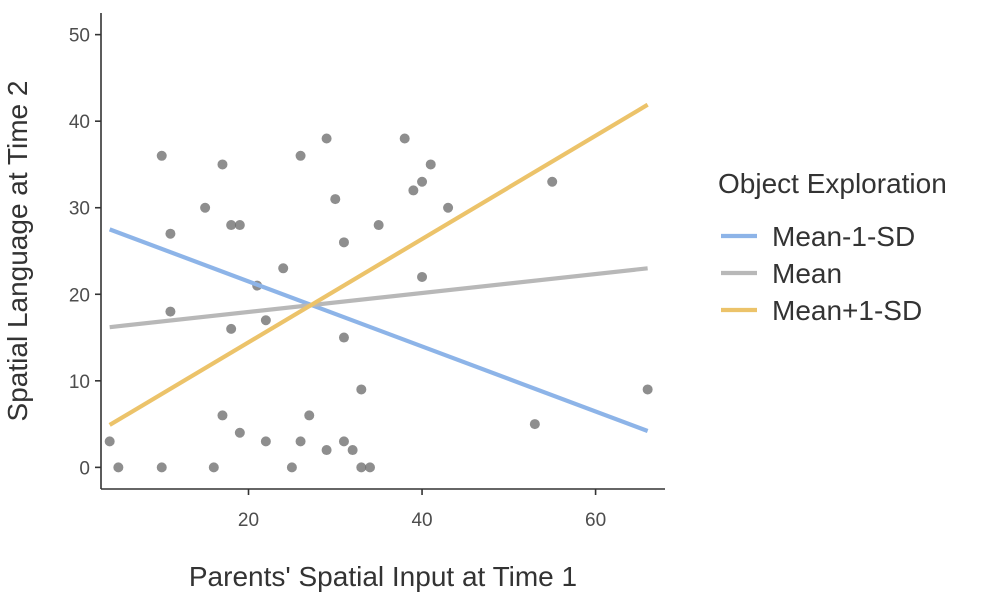  What do you see at coordinates (17, 251) in the screenshot?
I see `y-axis-title: Spatial Language at Time 2` at bounding box center [17, 251].